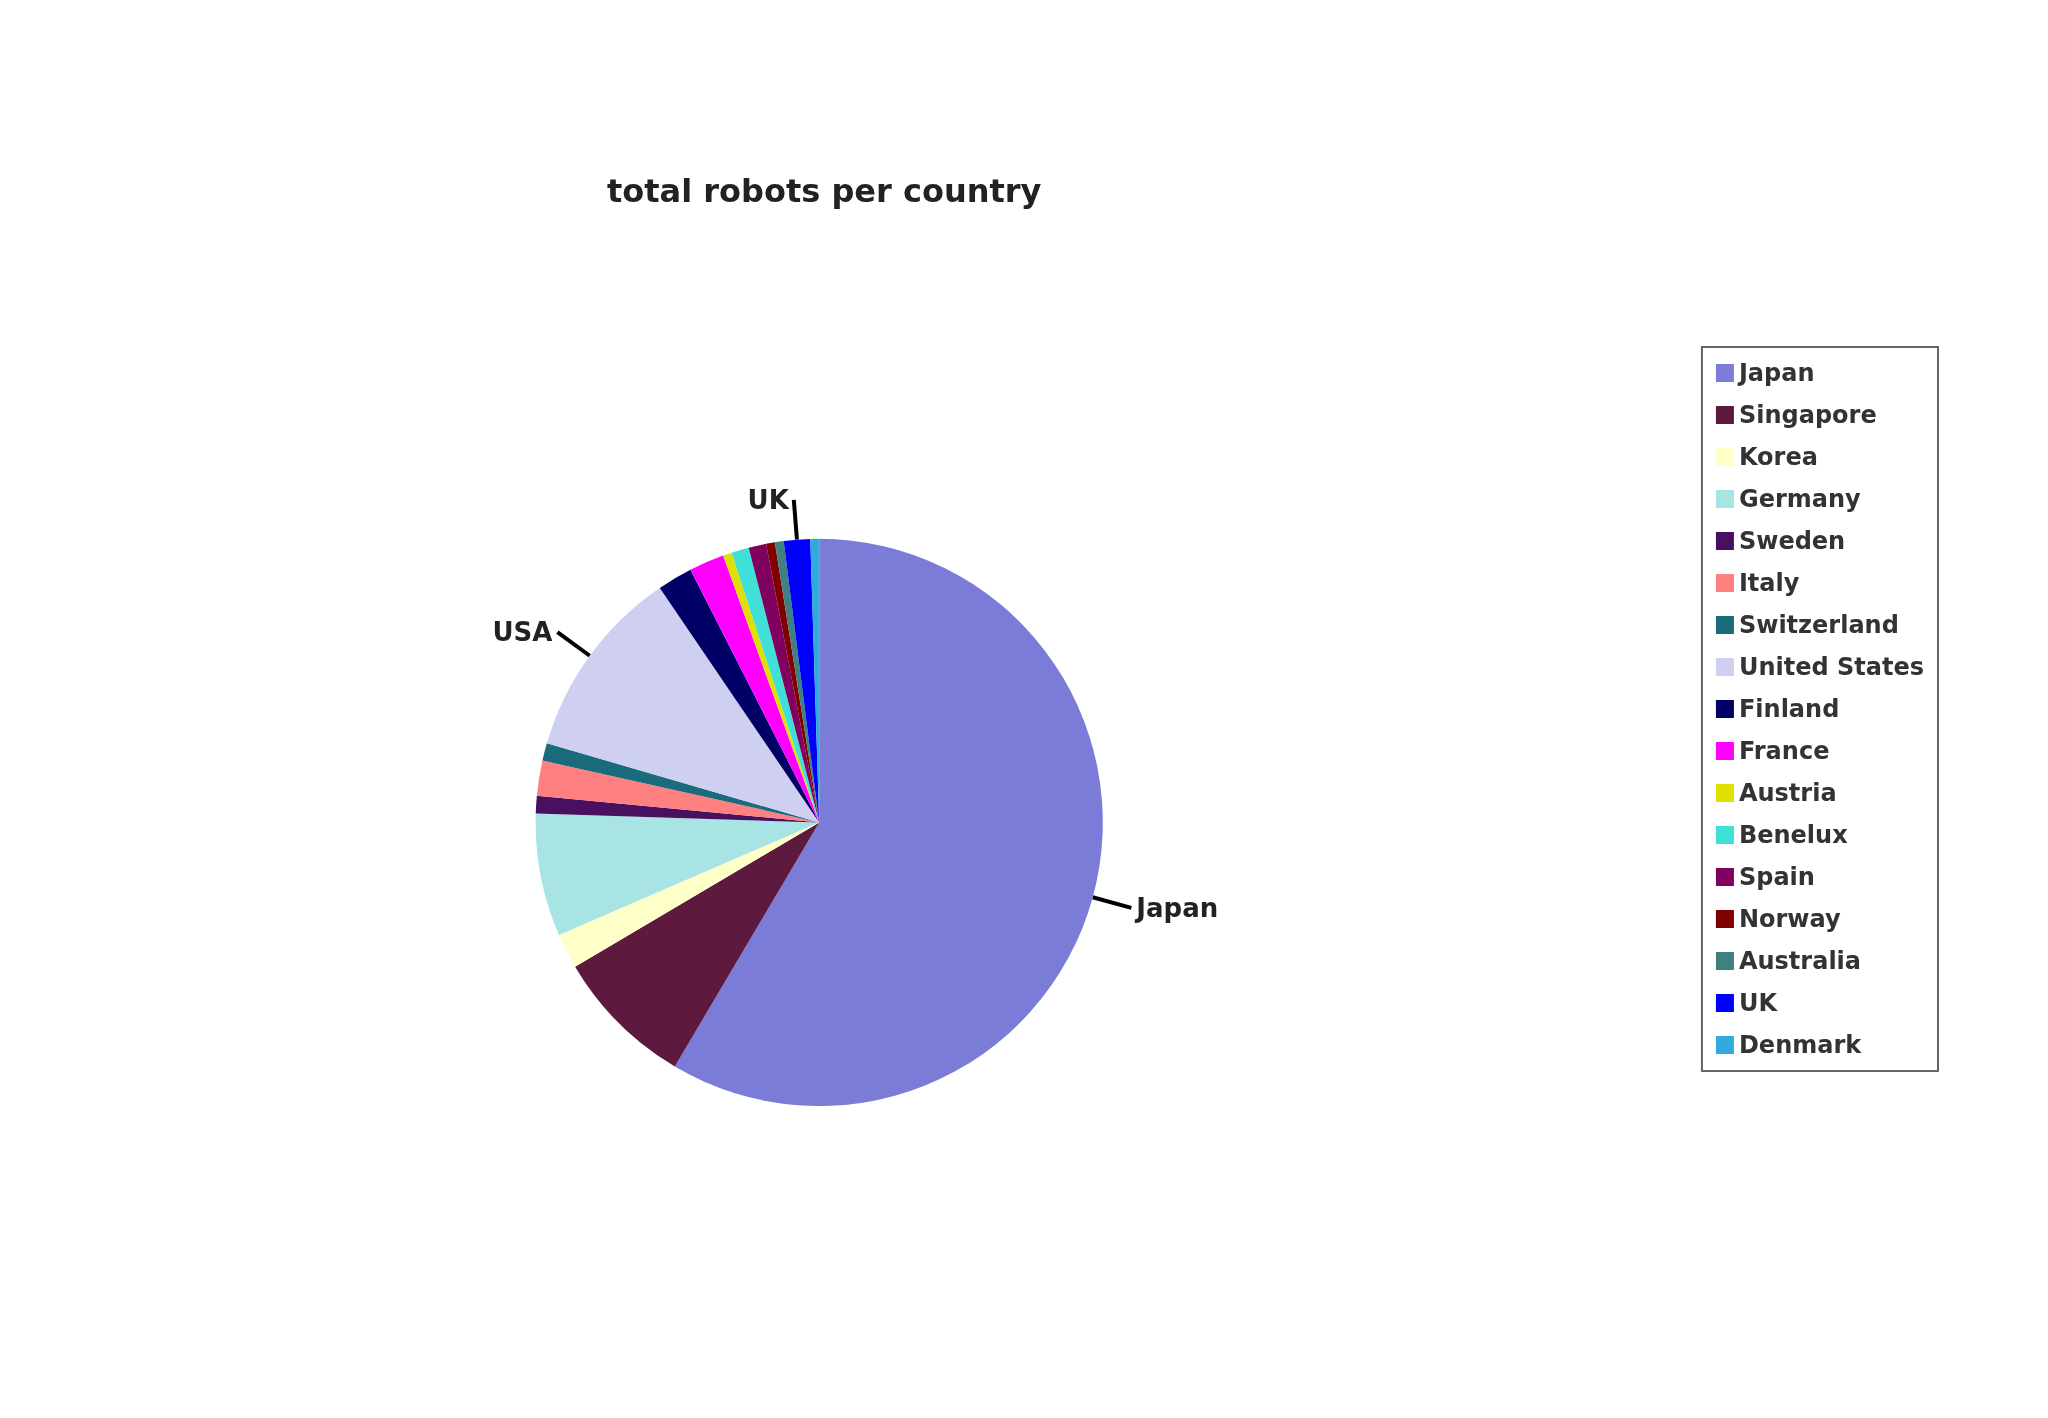 Image resolution: width=2048 pixels, height=1418 pixels. What do you see at coordinates (1818, 625) in the screenshot?
I see `legend-label: Switzerland` at bounding box center [1818, 625].